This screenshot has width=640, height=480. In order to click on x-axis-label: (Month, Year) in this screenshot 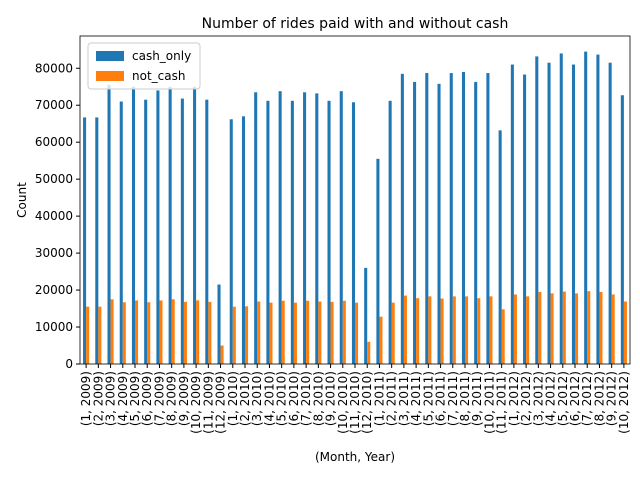, I will do `click(355, 457)`.